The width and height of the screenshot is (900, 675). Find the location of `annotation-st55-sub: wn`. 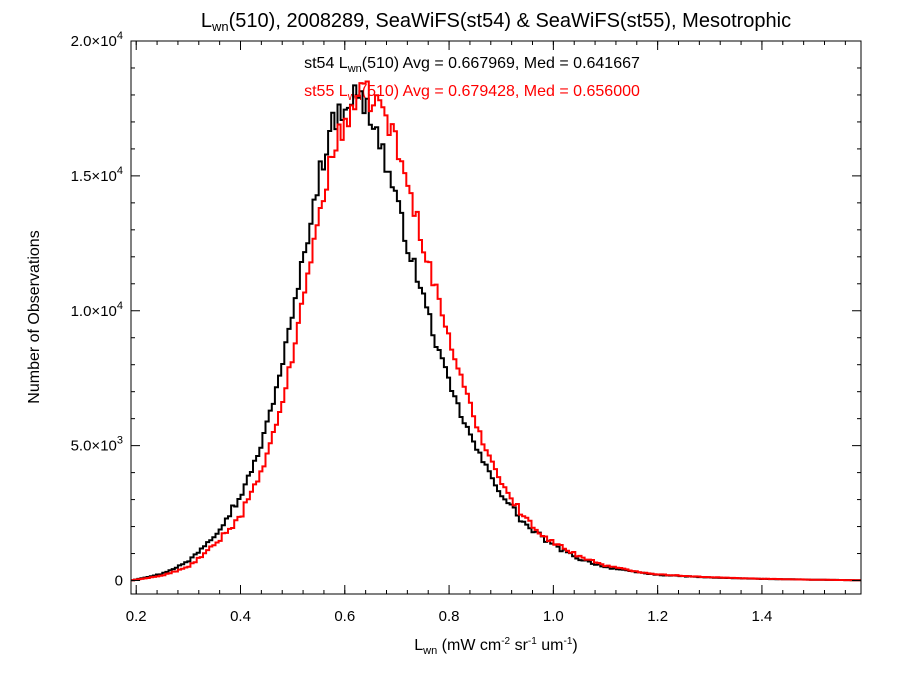

annotation-st55-sub: wn is located at coordinates (354, 97).